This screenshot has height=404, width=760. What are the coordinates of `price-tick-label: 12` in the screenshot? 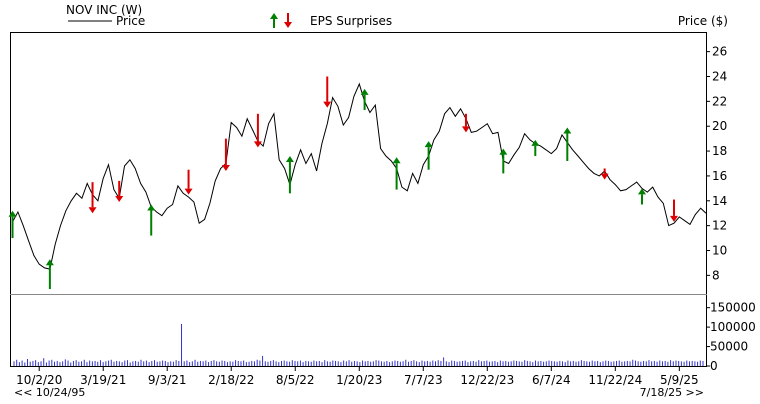 It's located at (719, 226).